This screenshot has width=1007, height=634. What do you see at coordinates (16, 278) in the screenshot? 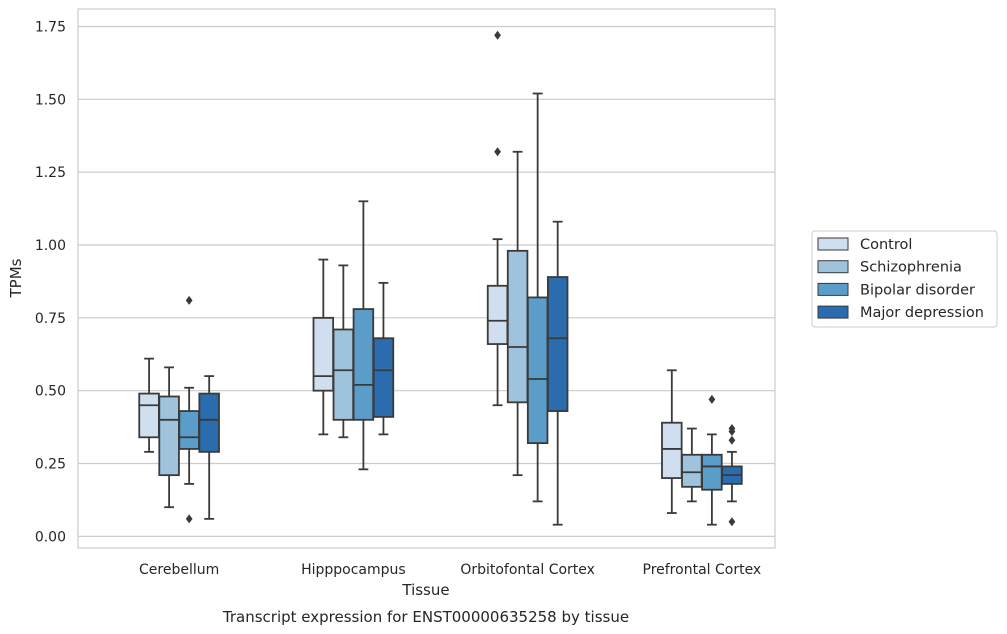
I see `y-axis-title: TPMs` at bounding box center [16, 278].